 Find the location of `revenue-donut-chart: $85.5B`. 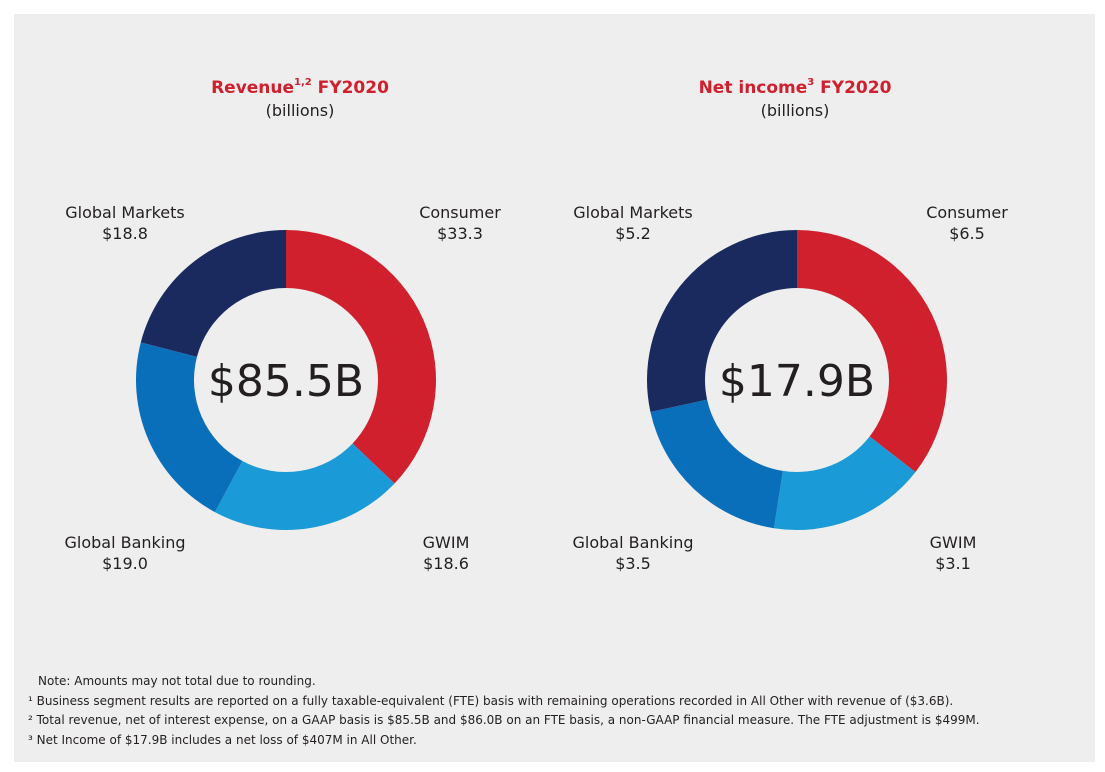

revenue-donut-chart: $85.5B is located at coordinates (286, 380).